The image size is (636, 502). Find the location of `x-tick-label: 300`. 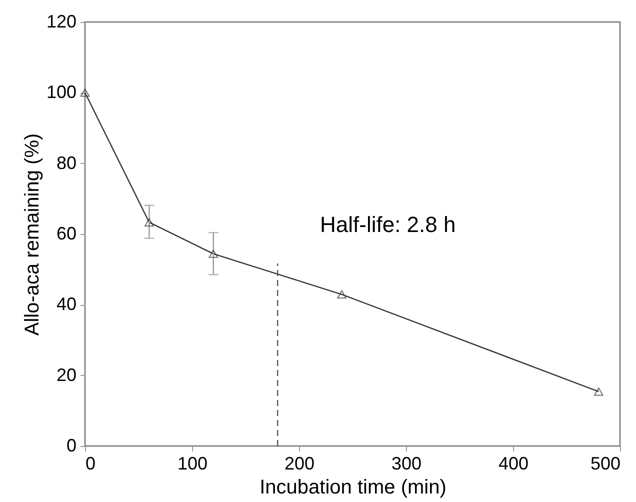

x-tick-label: 300 is located at coordinates (406, 464).